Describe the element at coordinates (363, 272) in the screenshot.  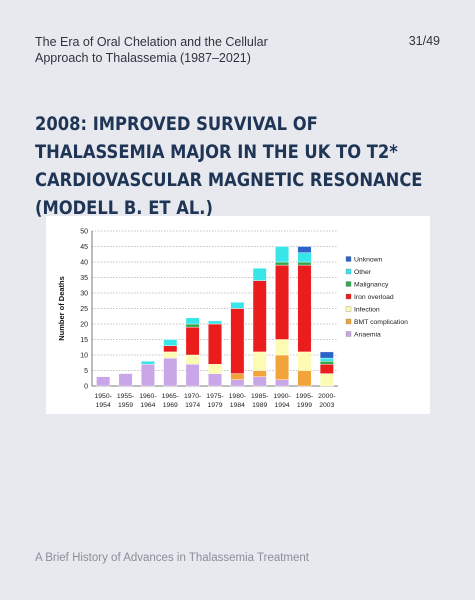
I see `legend-label: Other` at that location.